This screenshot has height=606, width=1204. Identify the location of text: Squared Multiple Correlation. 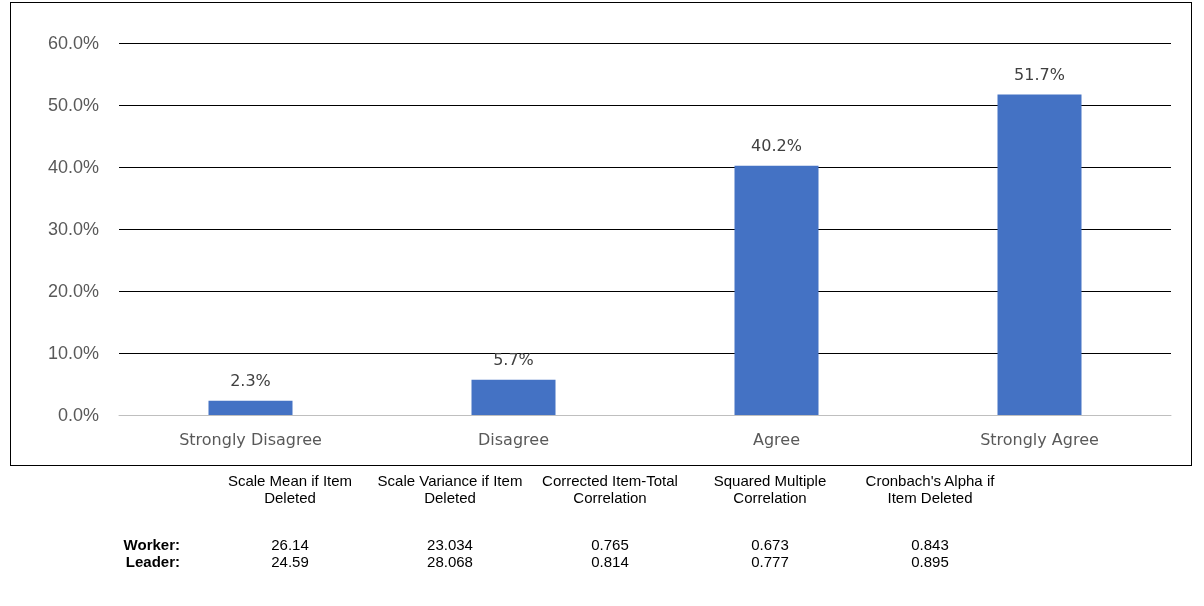
(770, 489).